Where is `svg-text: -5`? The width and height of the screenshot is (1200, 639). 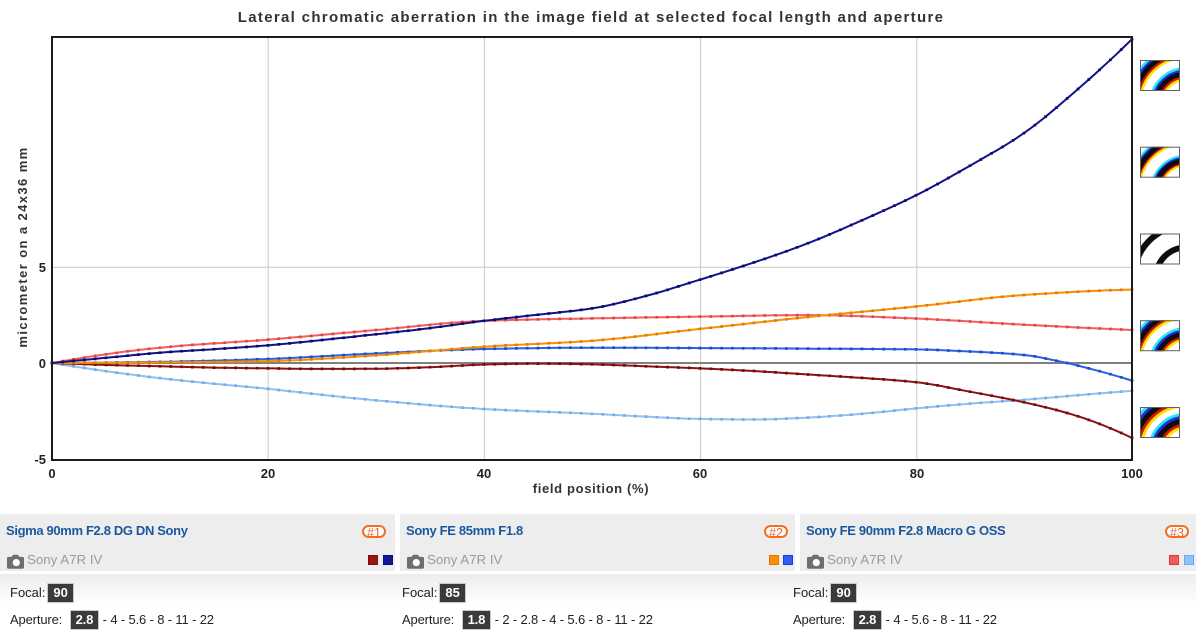
svg-text: -5 is located at coordinates (40, 459).